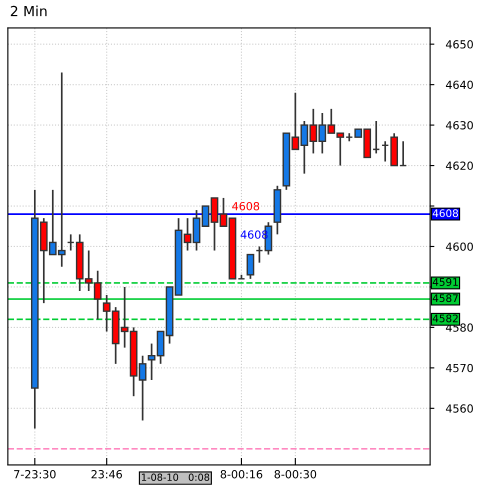 The image size is (491, 491). I want to click on y-tick-label: 4630, so click(459, 125).